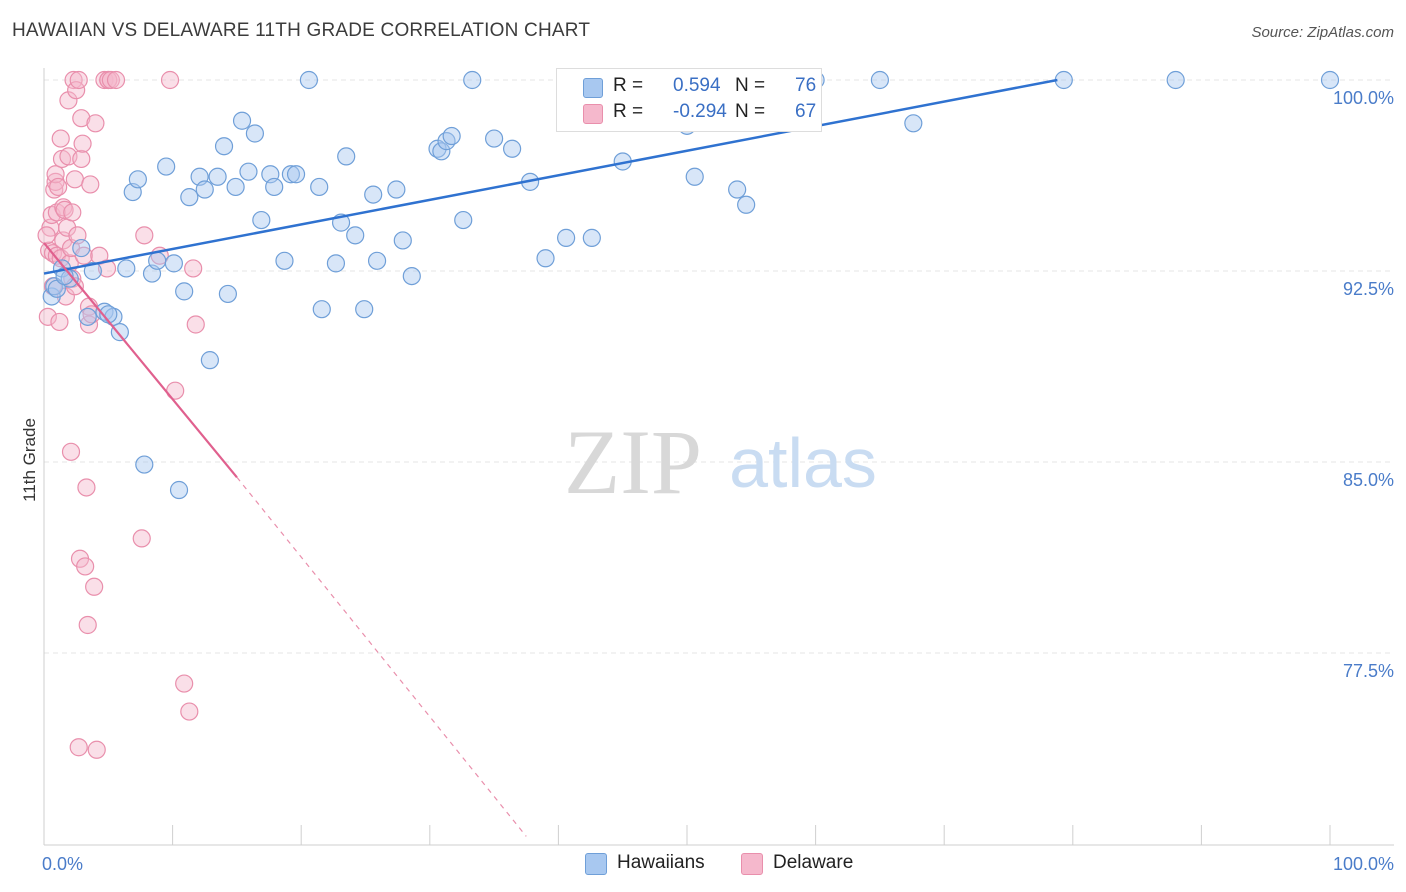  I want to click on bottom-legend-label-delaware: Delaware, so click(813, 862).